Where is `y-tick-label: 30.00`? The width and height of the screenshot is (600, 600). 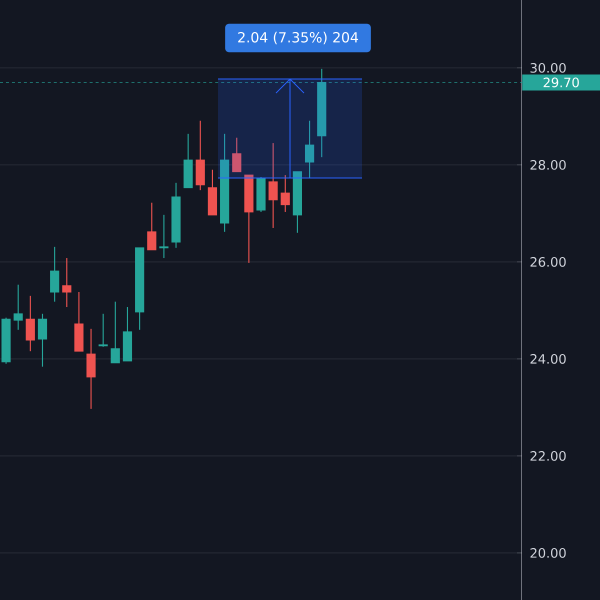 y-tick-label: 30.00 is located at coordinates (548, 67).